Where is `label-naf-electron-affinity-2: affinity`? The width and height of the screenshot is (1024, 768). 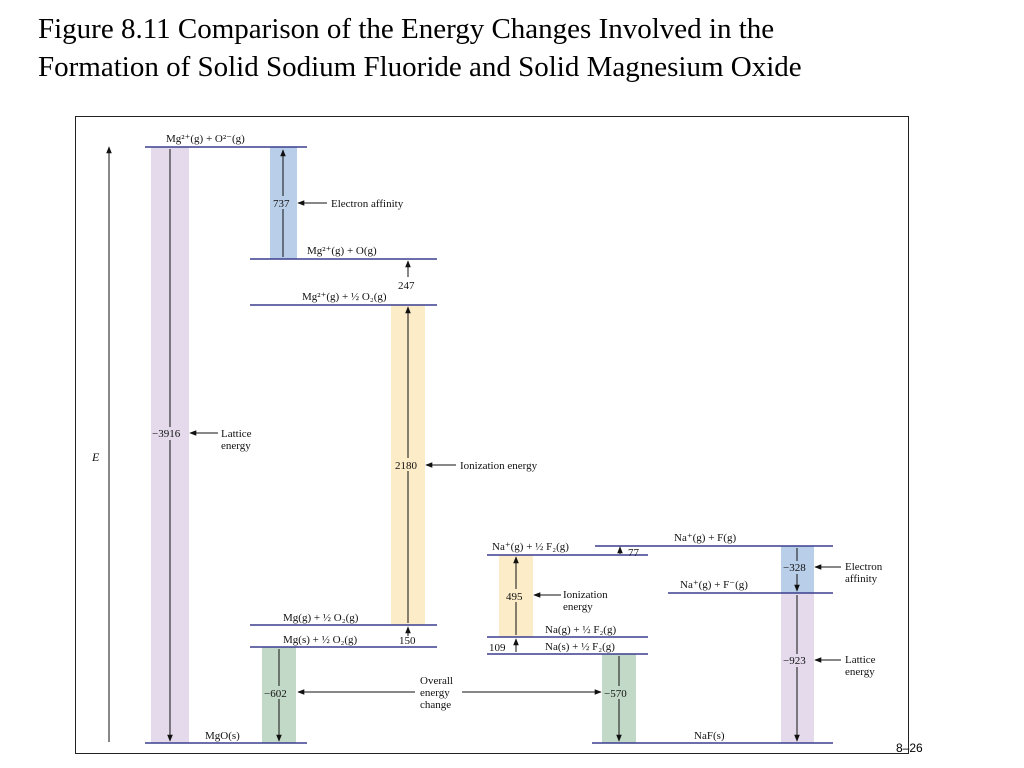
label-naf-electron-affinity-2: affinity is located at coordinates (861, 579).